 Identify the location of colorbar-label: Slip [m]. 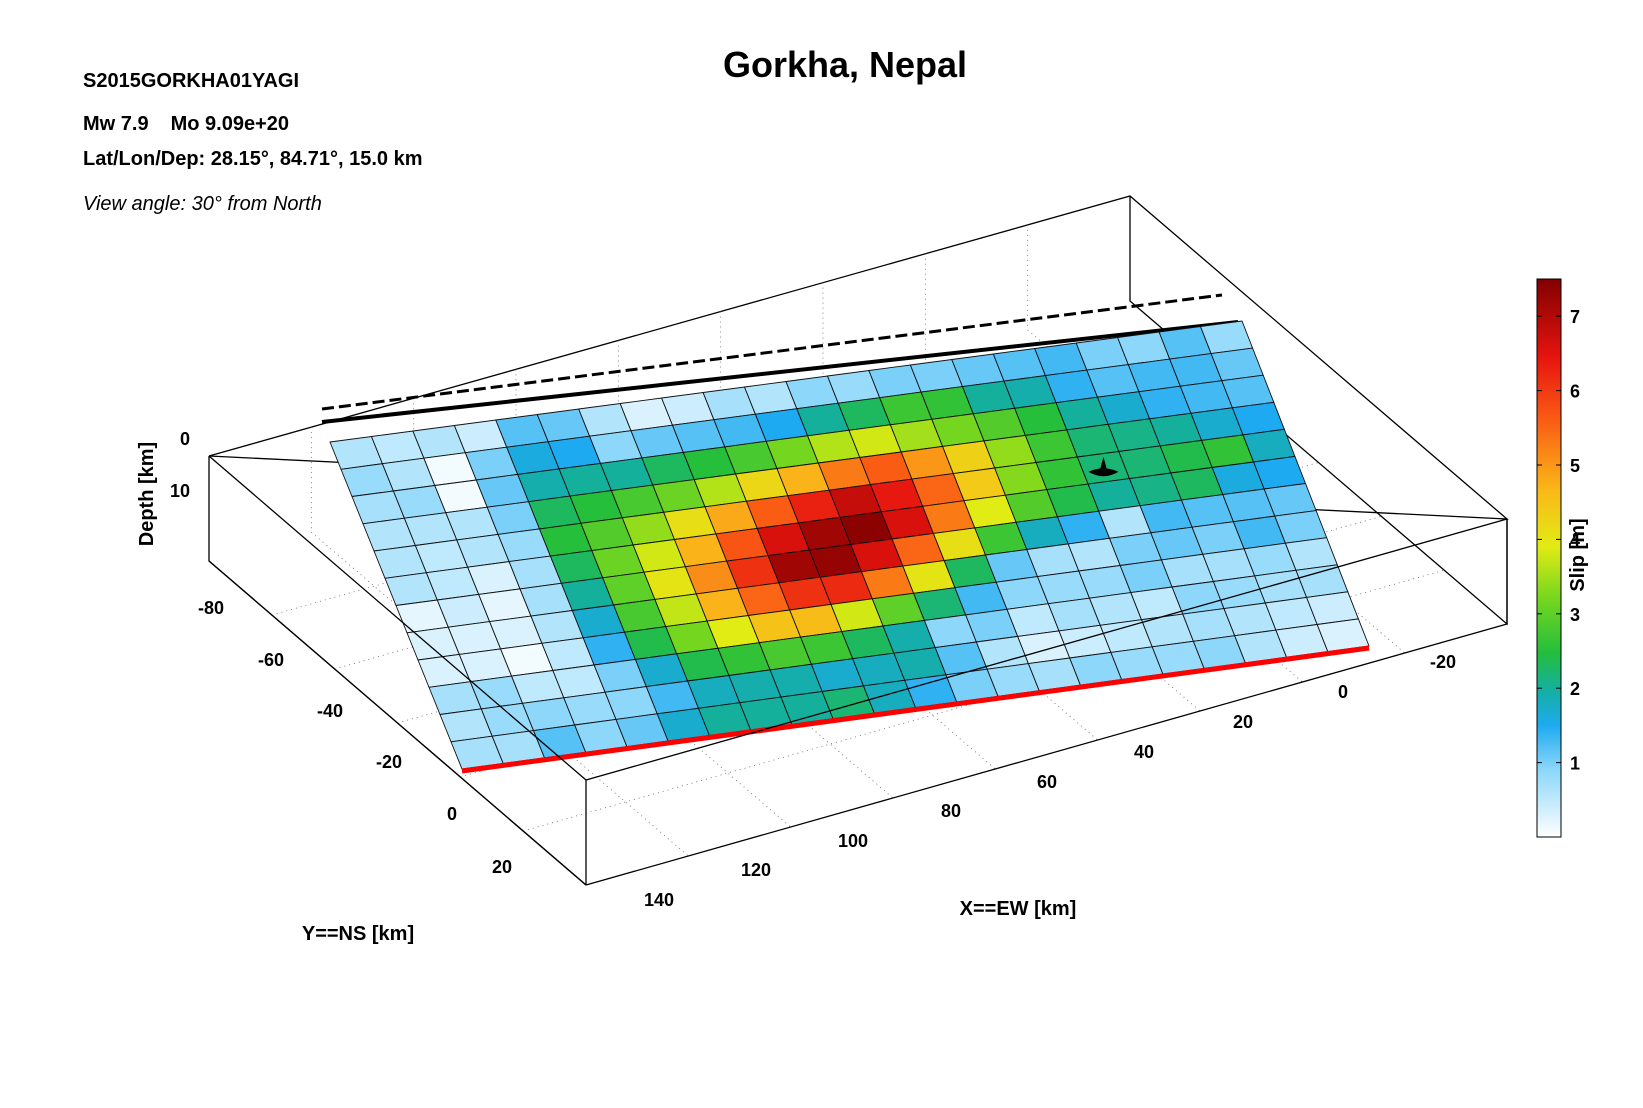
(1578, 554).